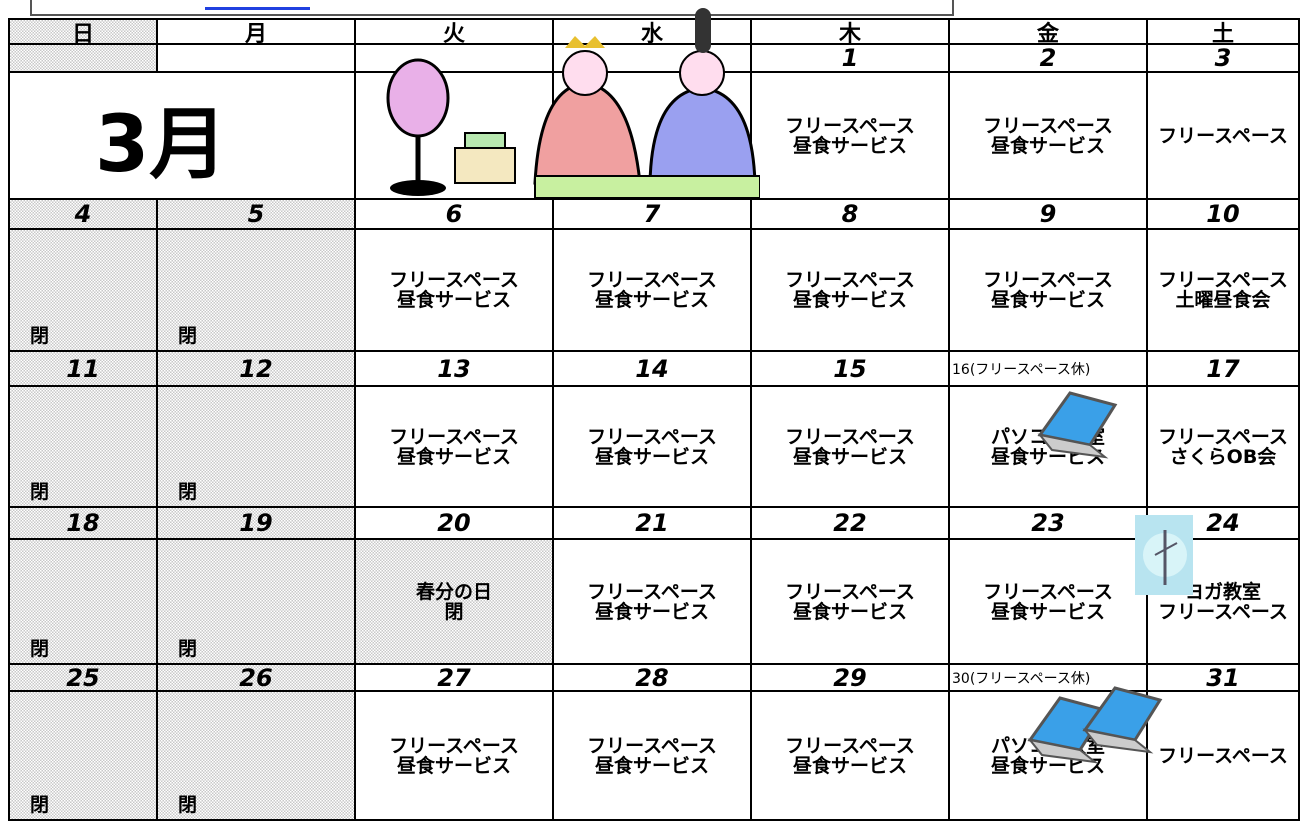 This screenshot has width=1313, height=821. Describe the element at coordinates (455, 369) in the screenshot. I see `date-cell: 13` at that location.